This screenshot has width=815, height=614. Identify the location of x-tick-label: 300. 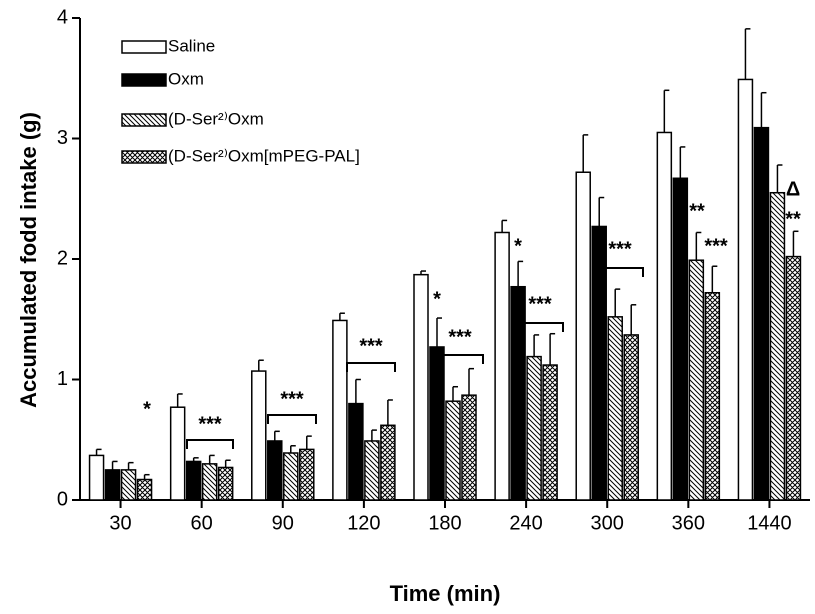
(607, 523).